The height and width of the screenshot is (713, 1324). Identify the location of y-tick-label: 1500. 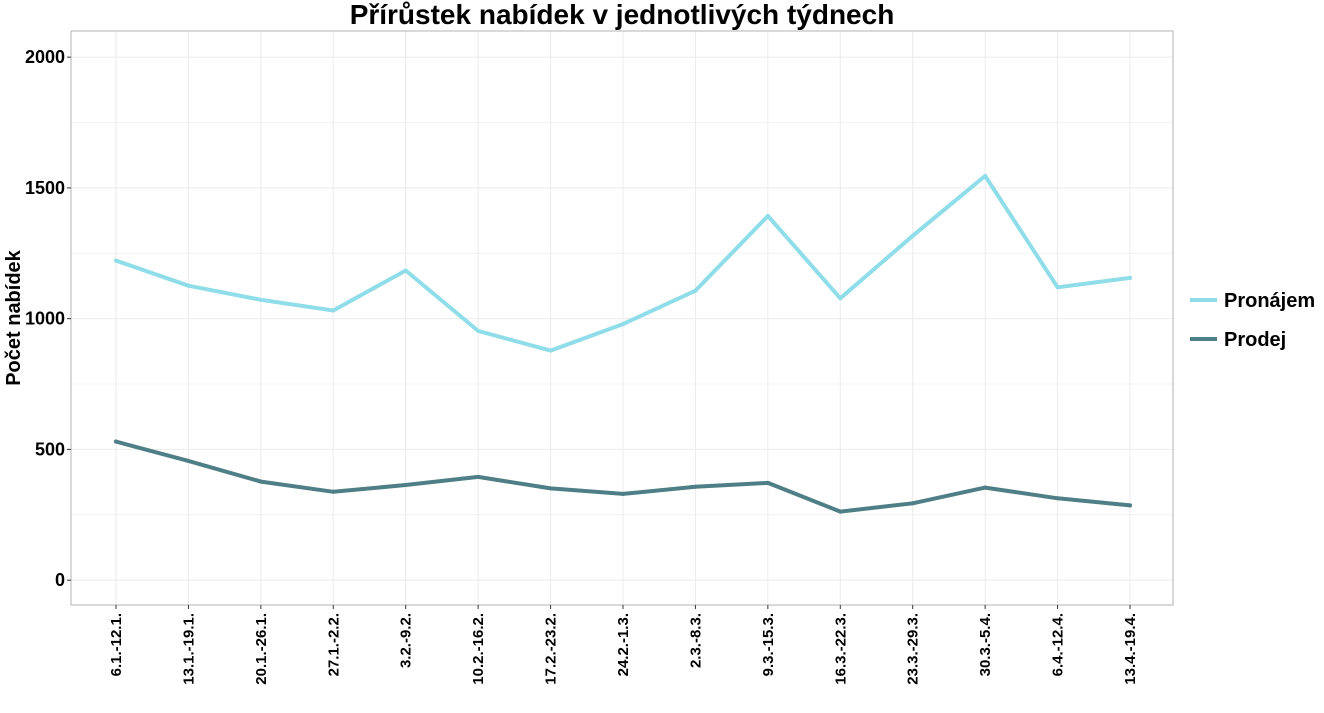
(45, 188).